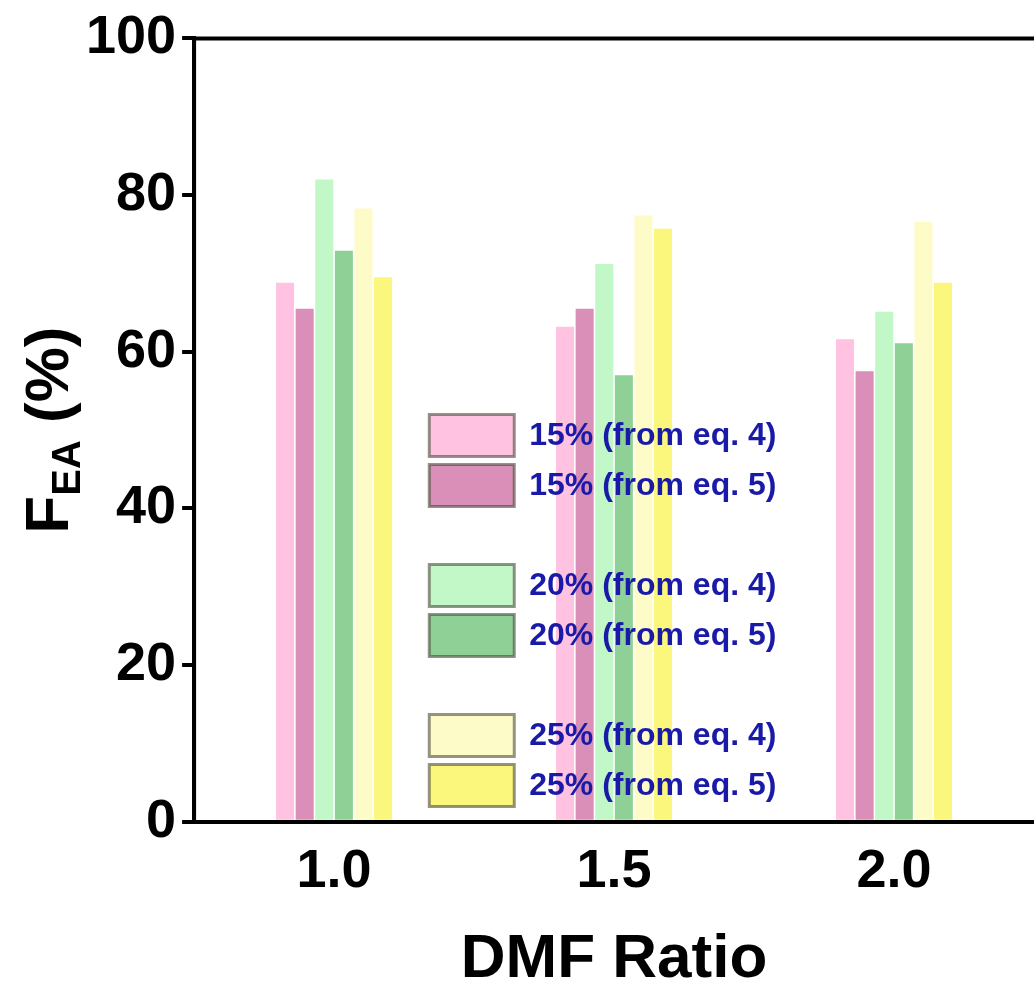 The image size is (1034, 997). Describe the element at coordinates (614, 955) in the screenshot. I see `x-axis-title: DMF Ratio` at that location.